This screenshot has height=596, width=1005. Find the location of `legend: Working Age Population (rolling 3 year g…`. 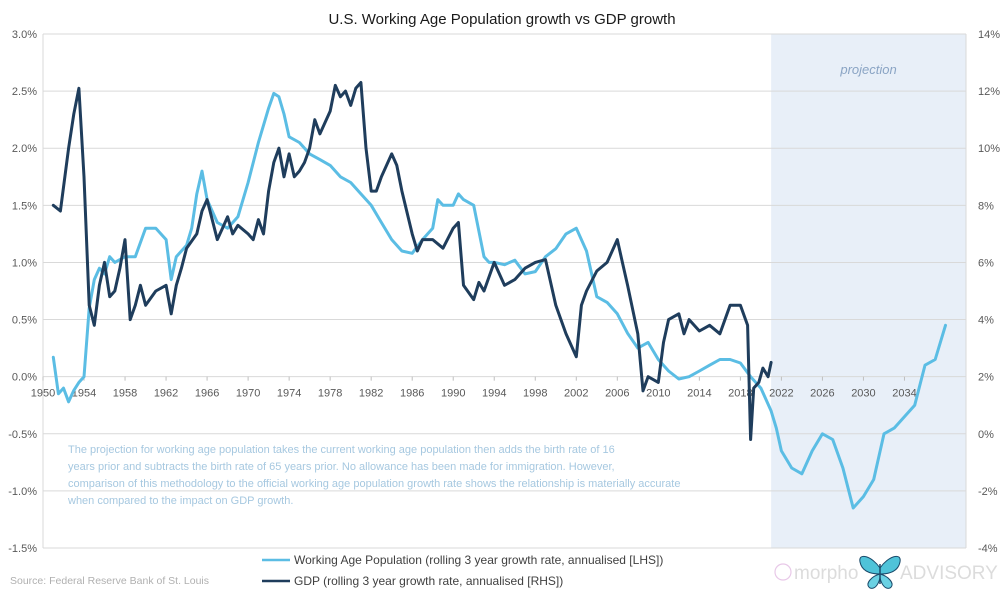

legend: Working Age Population (rolling 3 year g… is located at coordinates (462, 570).